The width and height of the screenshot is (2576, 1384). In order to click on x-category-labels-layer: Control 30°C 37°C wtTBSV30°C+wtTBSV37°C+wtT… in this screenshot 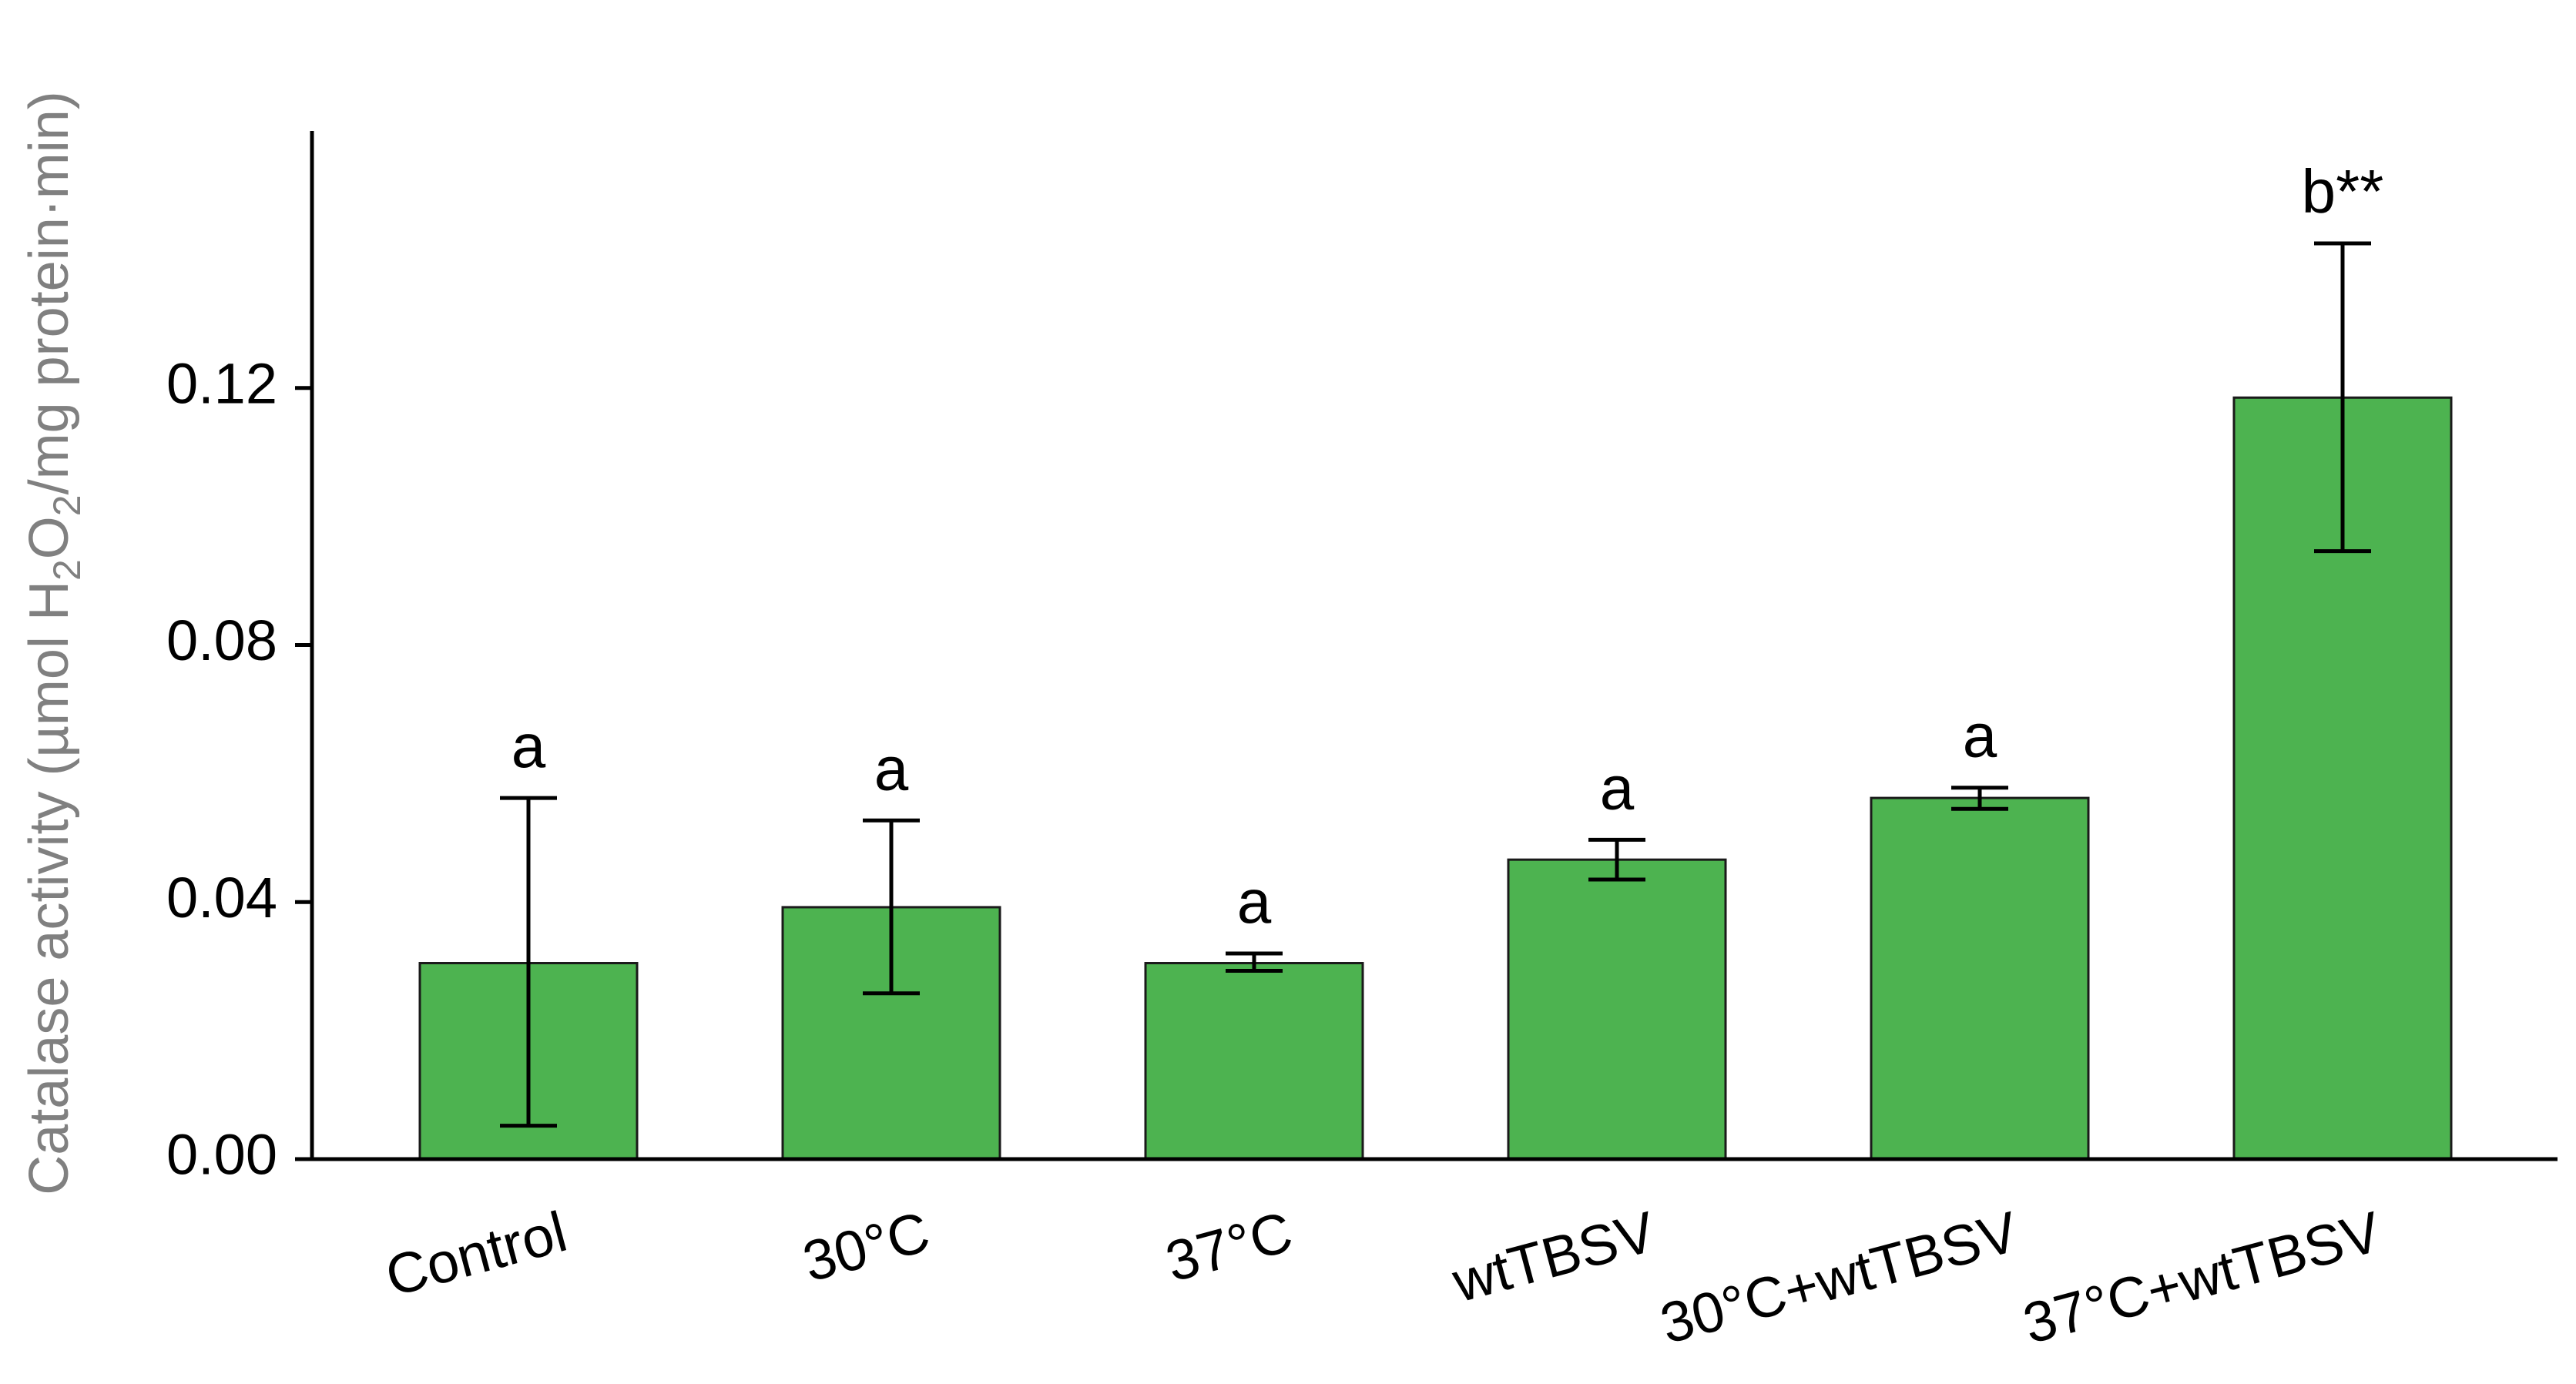, I will do `click(1383, 1277)`.